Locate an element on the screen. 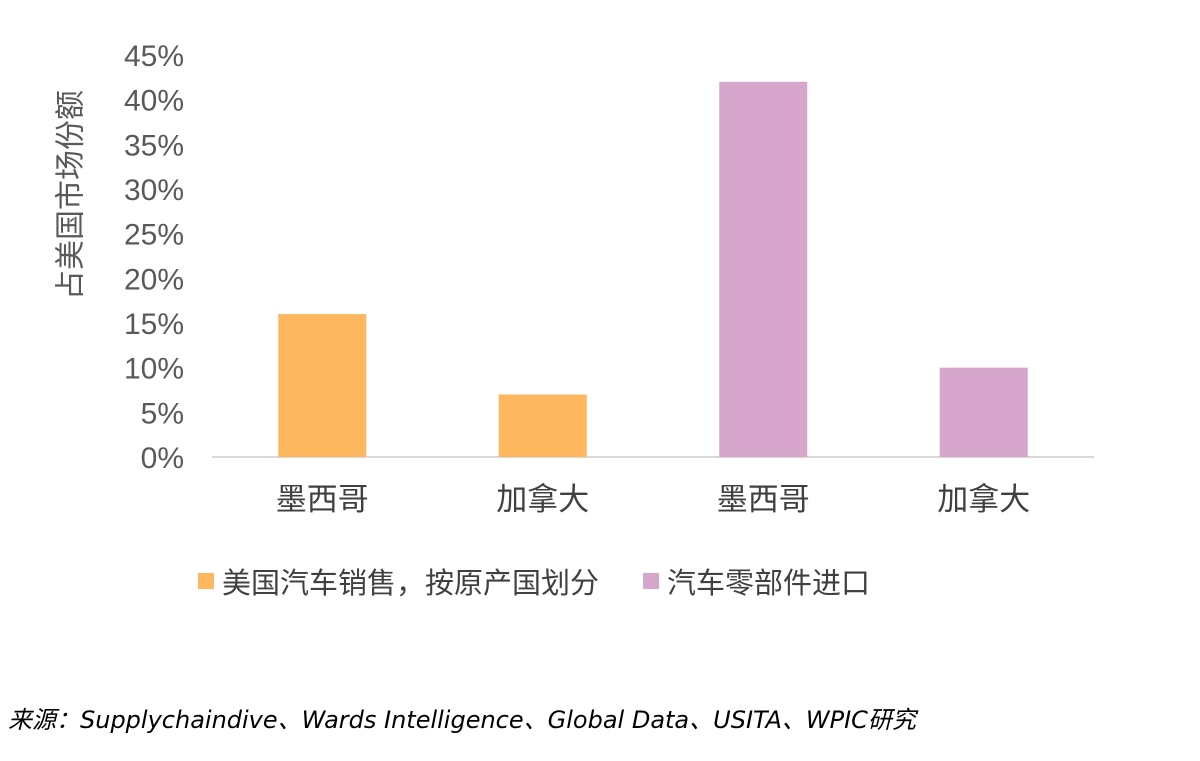  legend-swatch-parts is located at coordinates (651, 581).